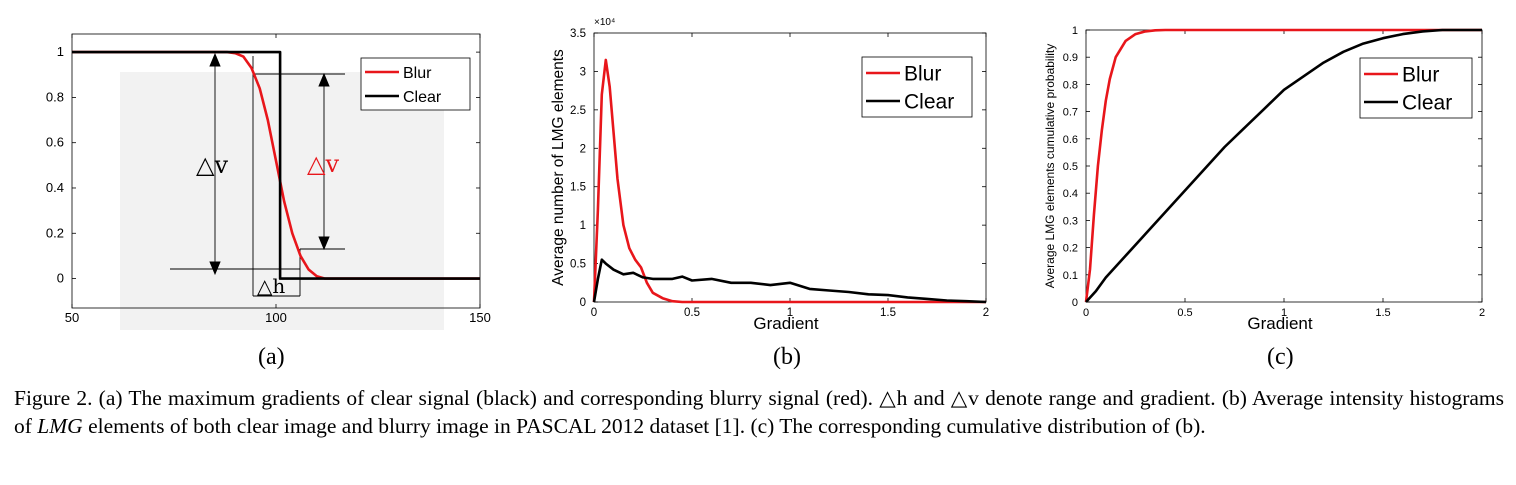 The image size is (1516, 485). I want to click on y-tick-label-b: 3.5, so click(578, 34).